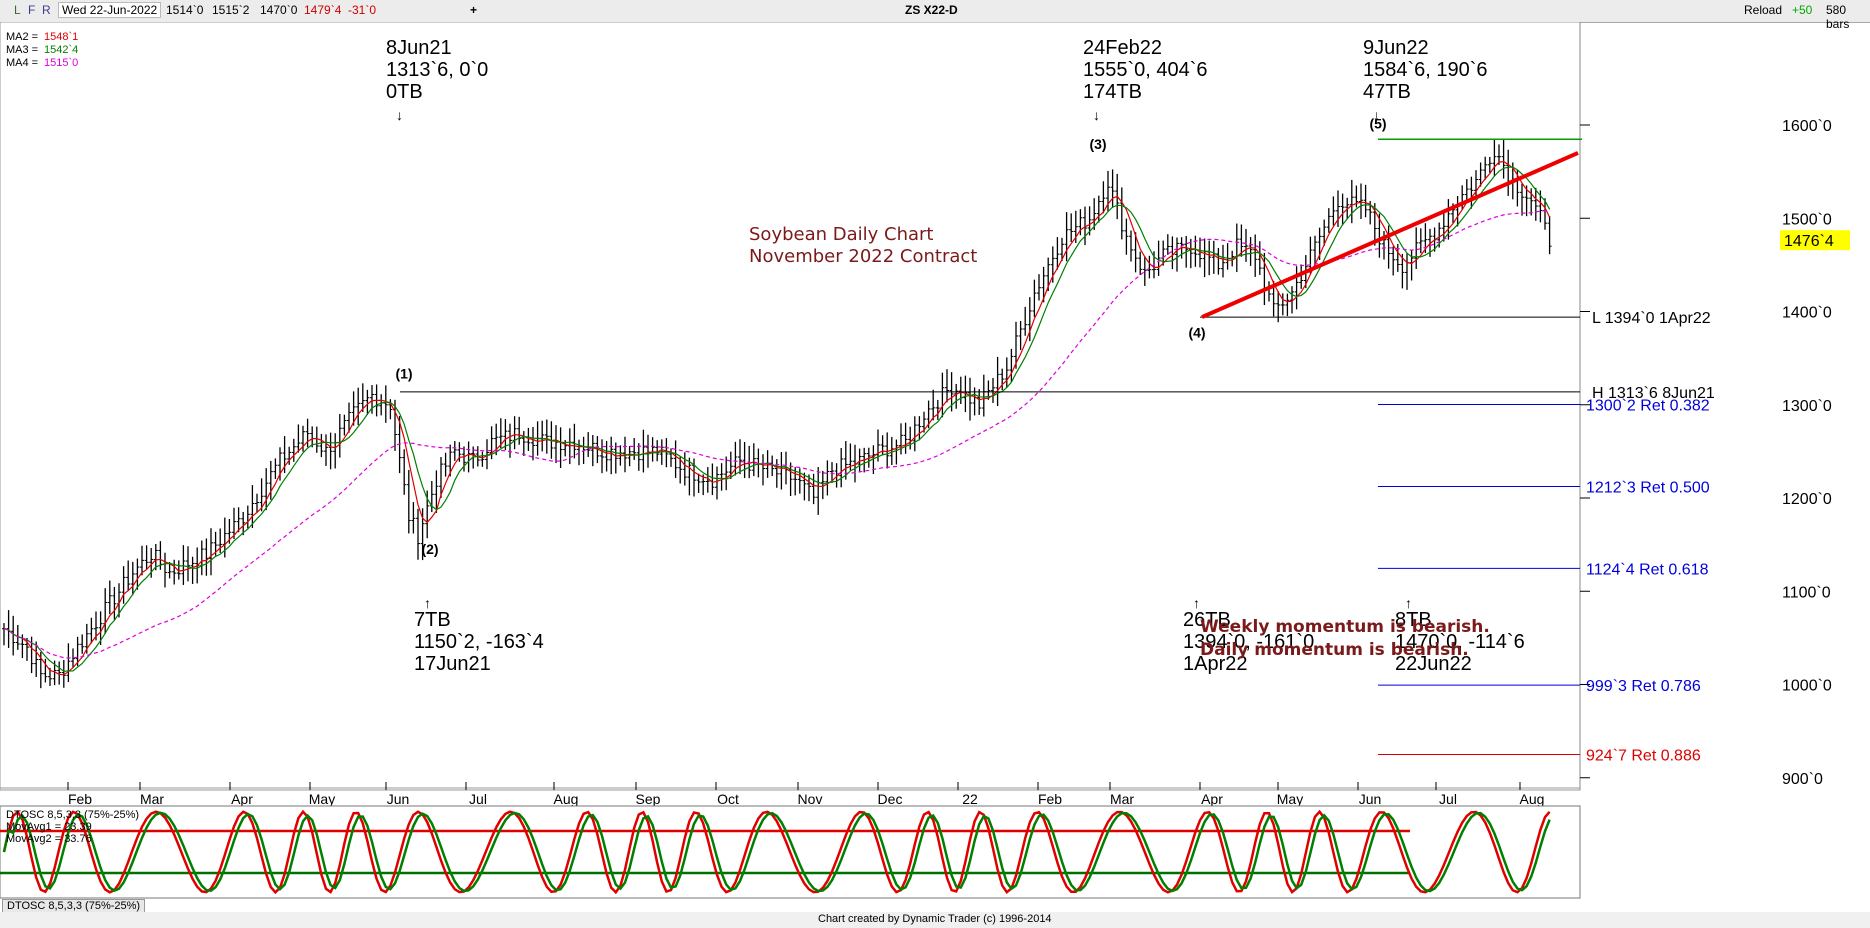 This screenshot has width=1870, height=928. Describe the element at coordinates (403, 374) in the screenshot. I see `wave-label: (1)` at that location.